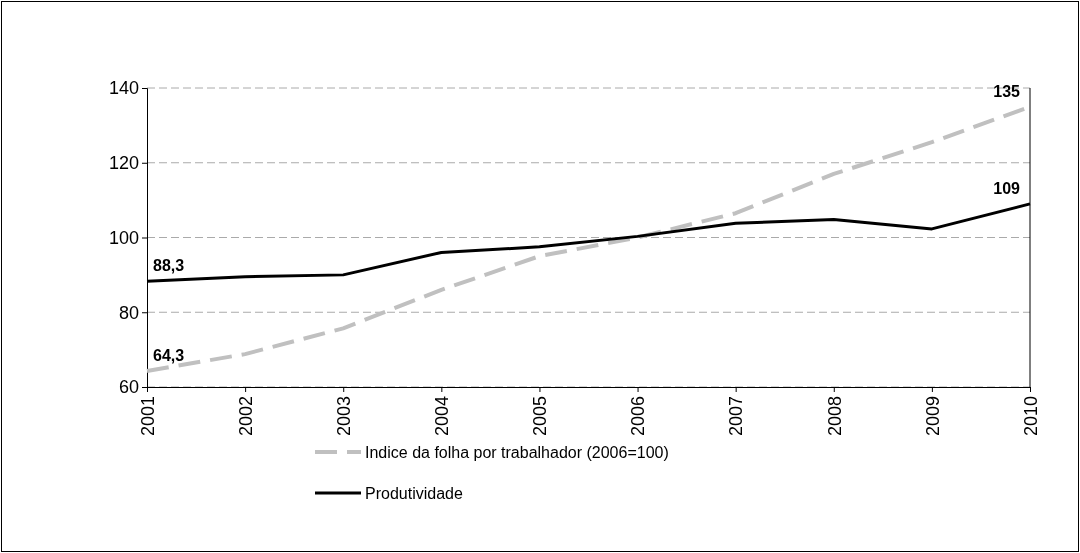 The image size is (1080, 553). I want to click on y-tick-label: 80, so click(128, 312).